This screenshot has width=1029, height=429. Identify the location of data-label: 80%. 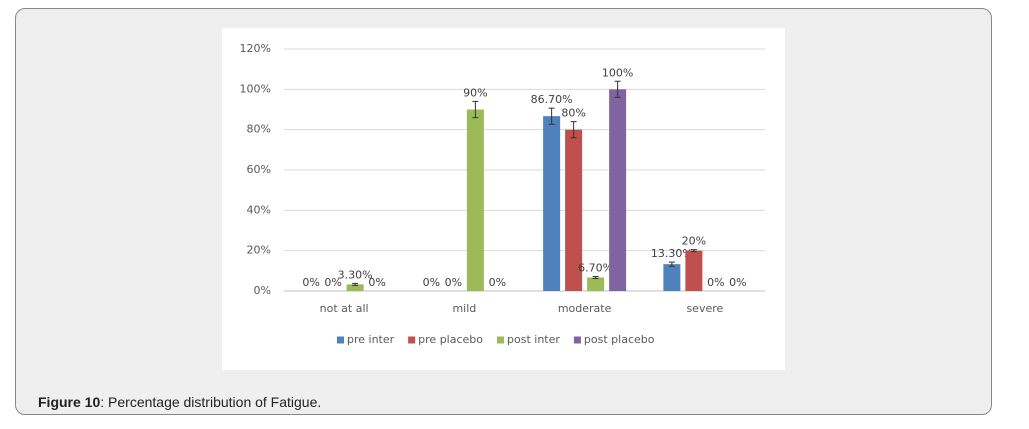
(573, 113).